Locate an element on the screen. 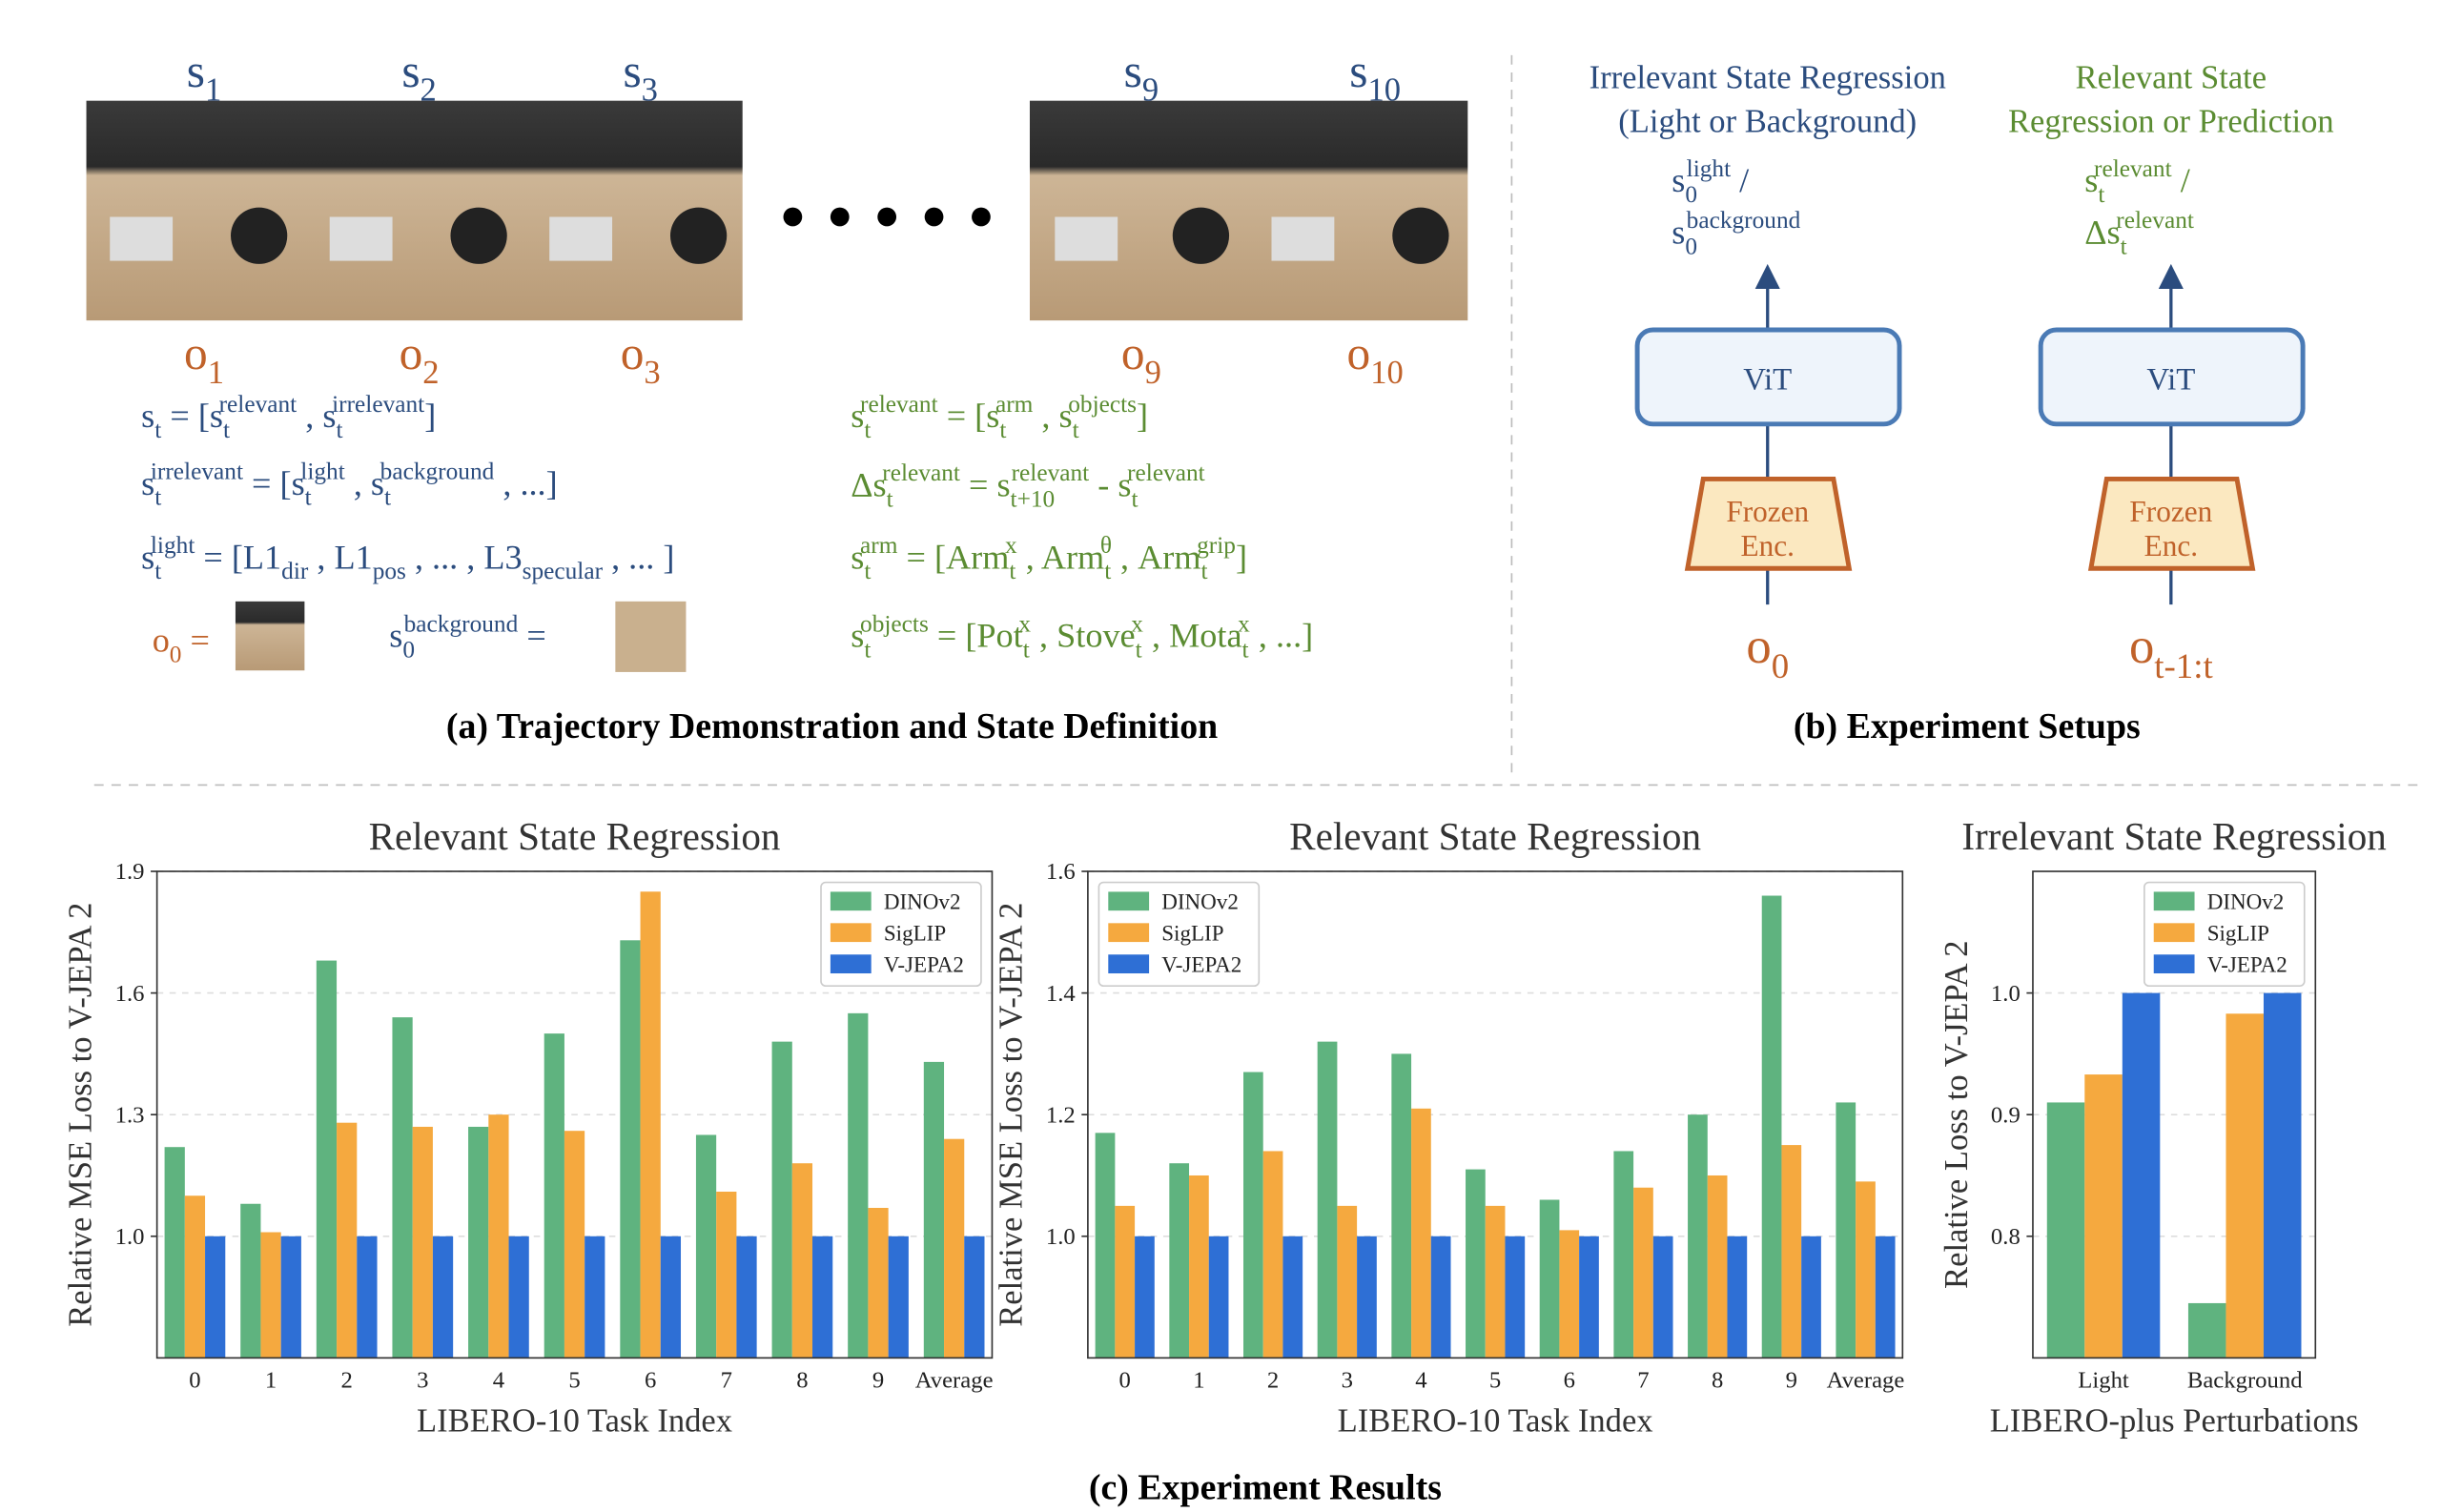 The height and width of the screenshot is (1512, 2441). subscript: specular is located at coordinates (563, 571).